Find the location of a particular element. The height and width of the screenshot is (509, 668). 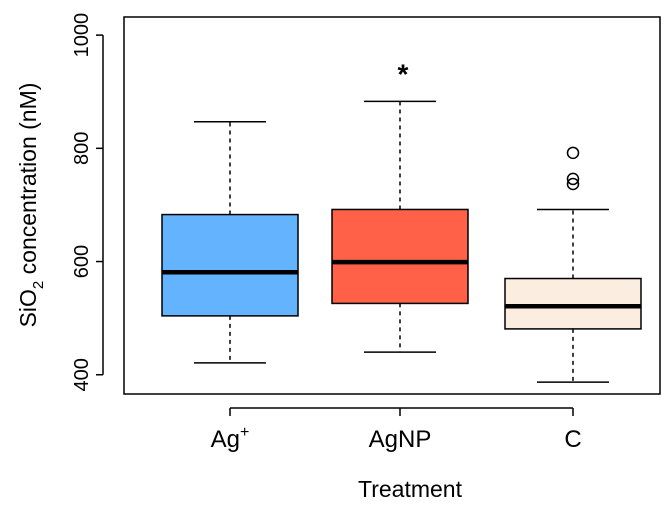

x-tick-label-1: Ag+ is located at coordinates (230, 438).